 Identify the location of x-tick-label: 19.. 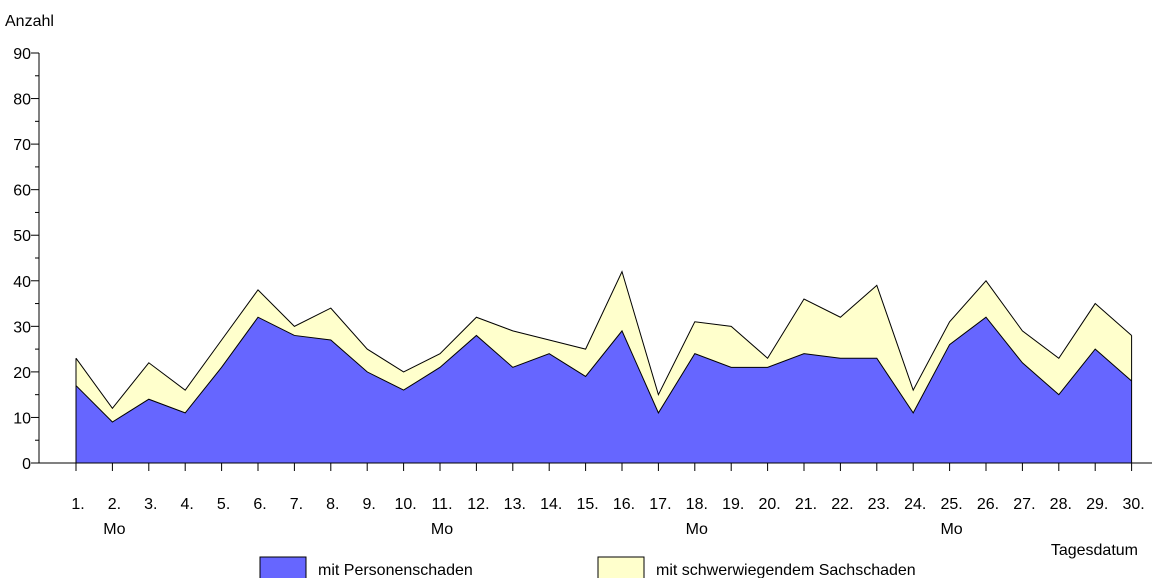
(733, 504).